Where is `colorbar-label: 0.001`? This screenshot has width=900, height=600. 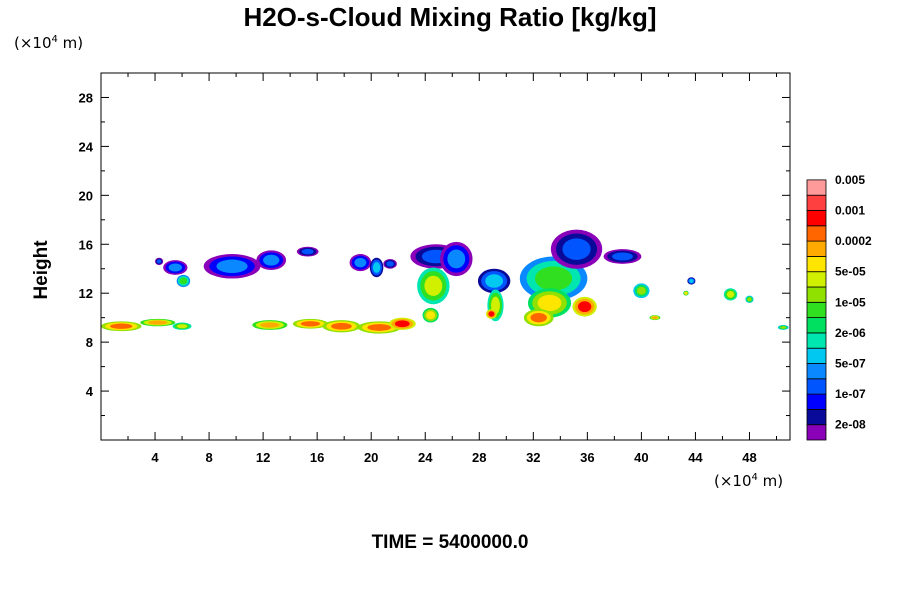
colorbar-label: 0.001 is located at coordinates (850, 211).